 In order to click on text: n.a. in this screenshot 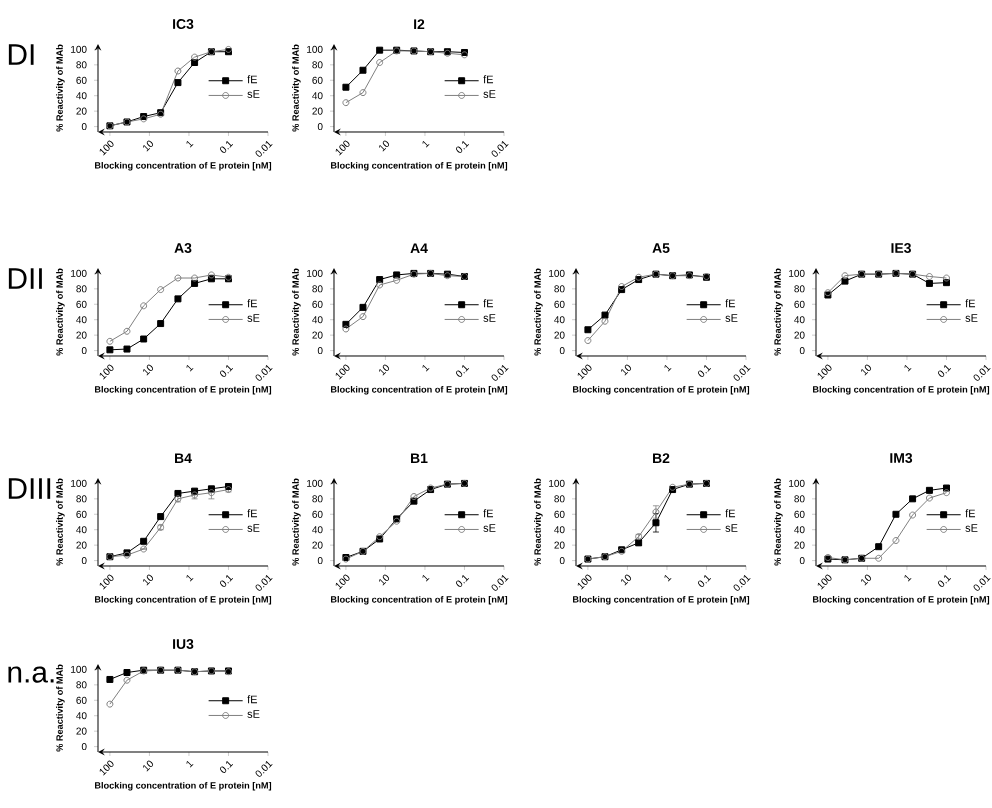, I will do `click(31, 674)`.